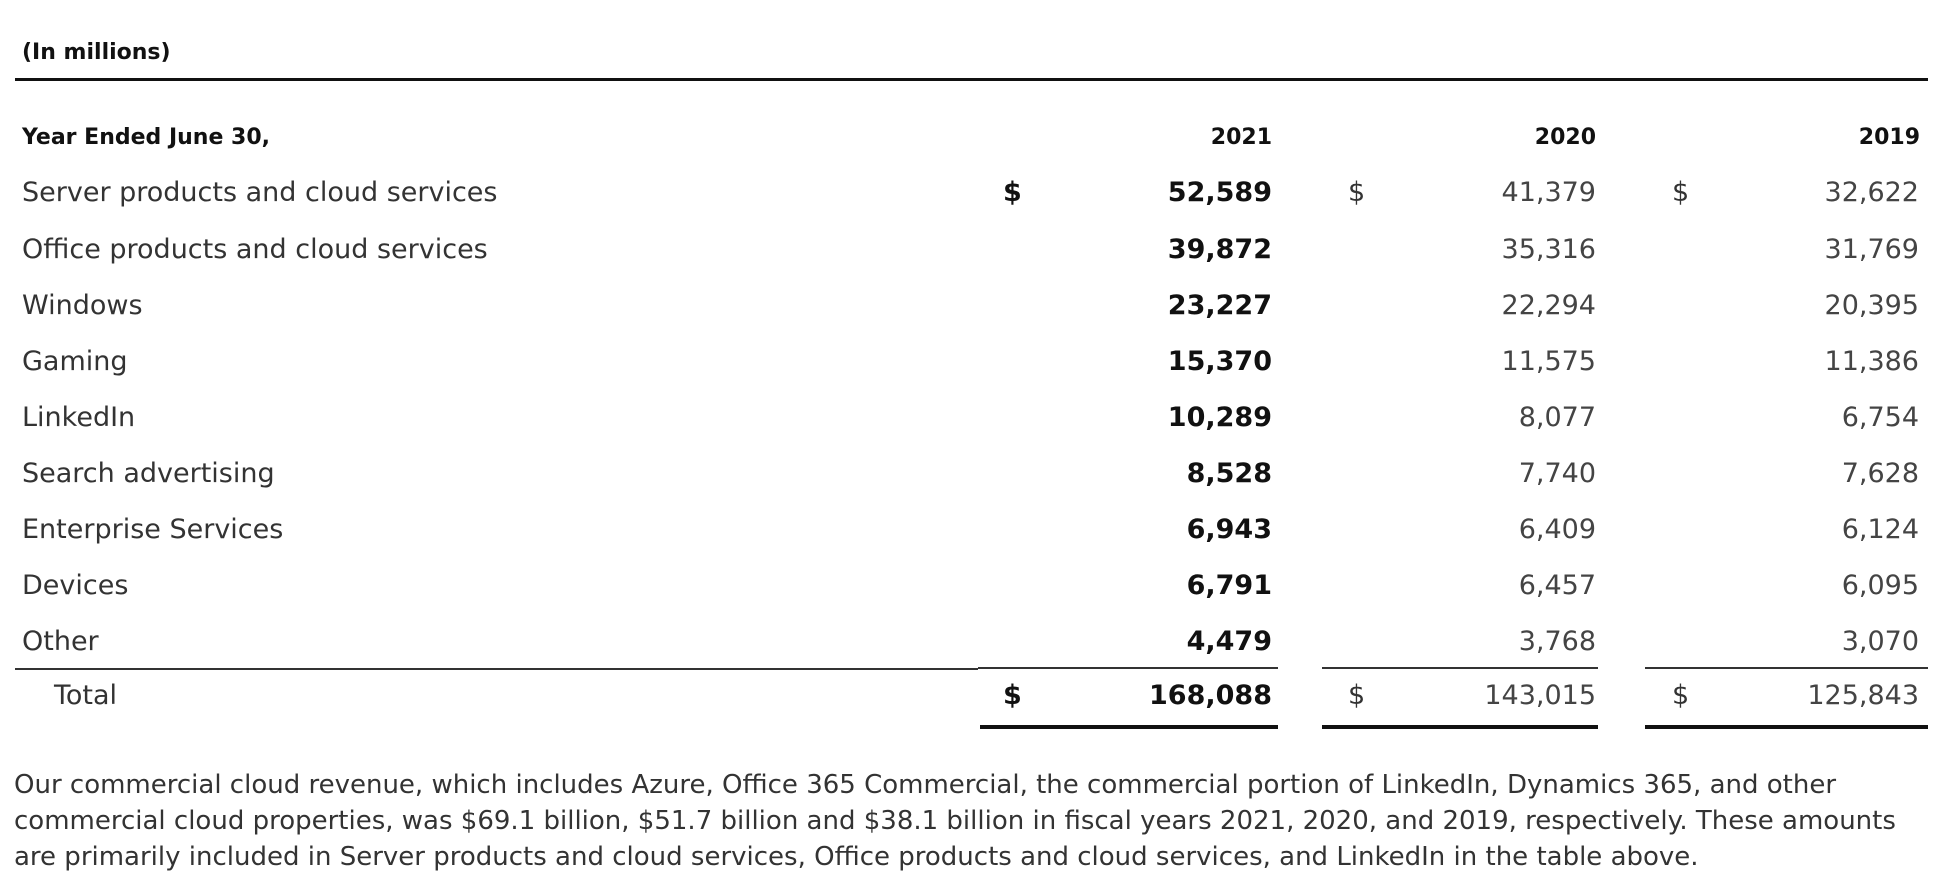  What do you see at coordinates (1229, 473) in the screenshot?
I see `cell-value-2021: 8,528` at bounding box center [1229, 473].